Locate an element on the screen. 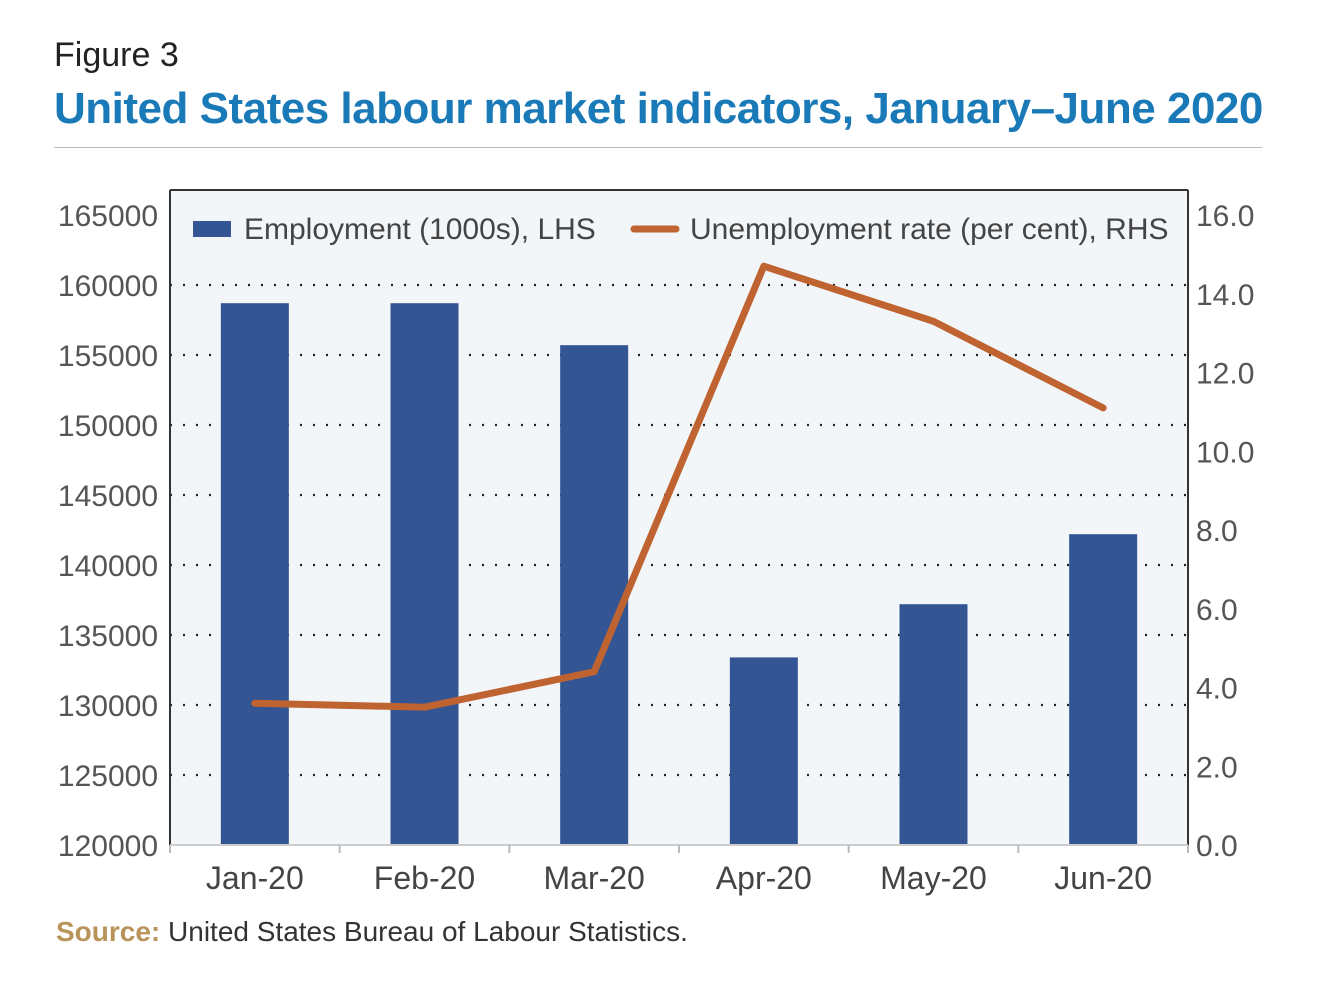 Image resolution: width=1318 pixels, height=988 pixels. figure-label: Figure 3 is located at coordinates (116, 55).